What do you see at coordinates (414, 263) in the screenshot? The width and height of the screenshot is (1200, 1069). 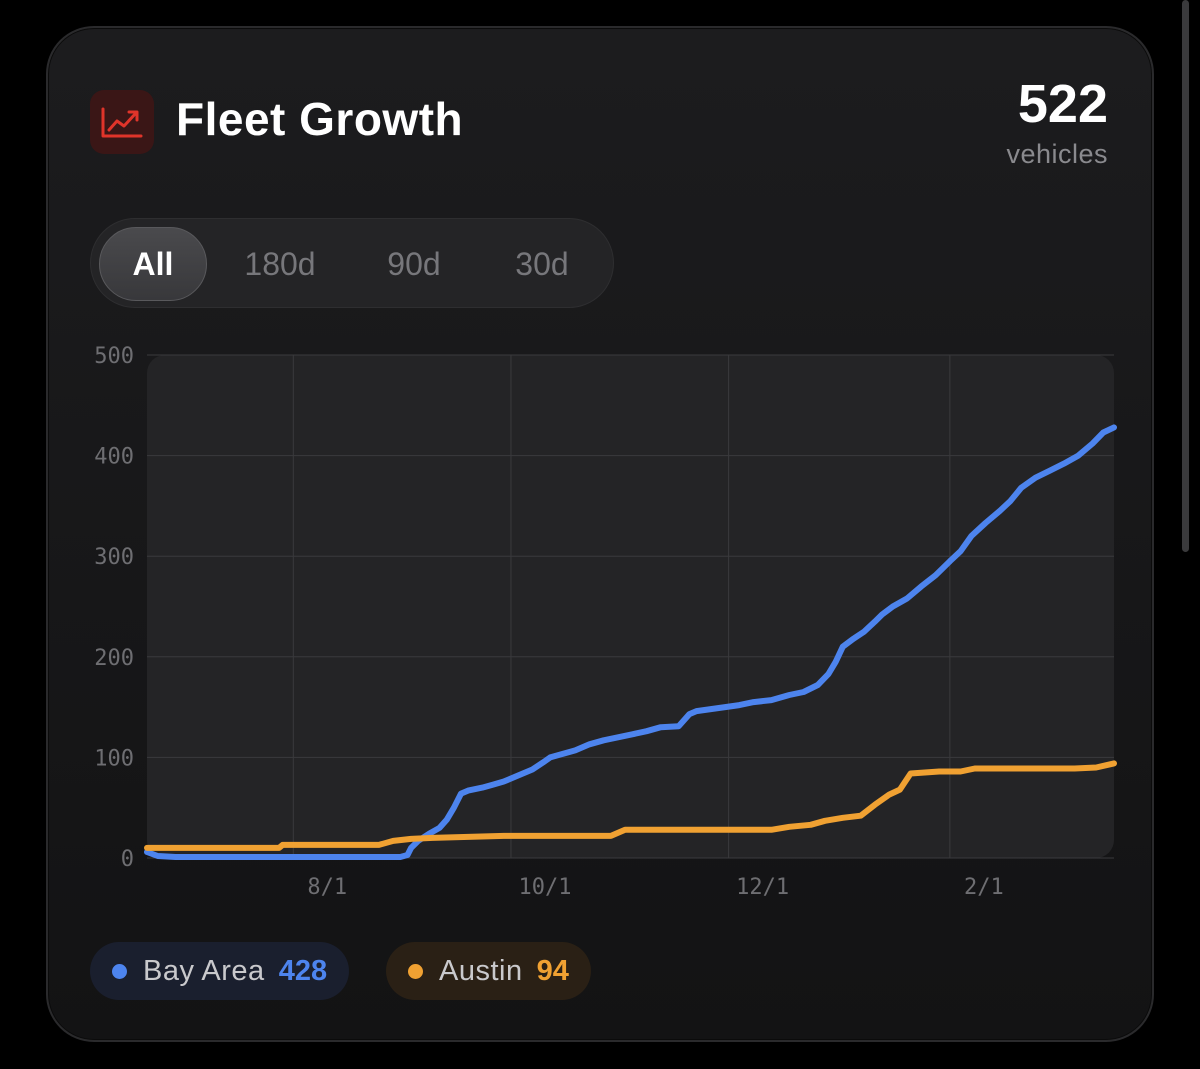 I see `range-option-90d: 90d` at bounding box center [414, 263].